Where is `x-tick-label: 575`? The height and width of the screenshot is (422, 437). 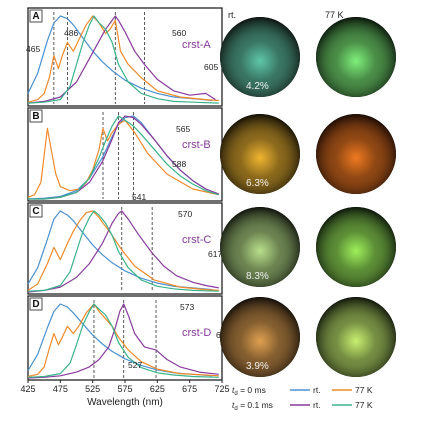 x-tick-label: 575 is located at coordinates (124, 389).